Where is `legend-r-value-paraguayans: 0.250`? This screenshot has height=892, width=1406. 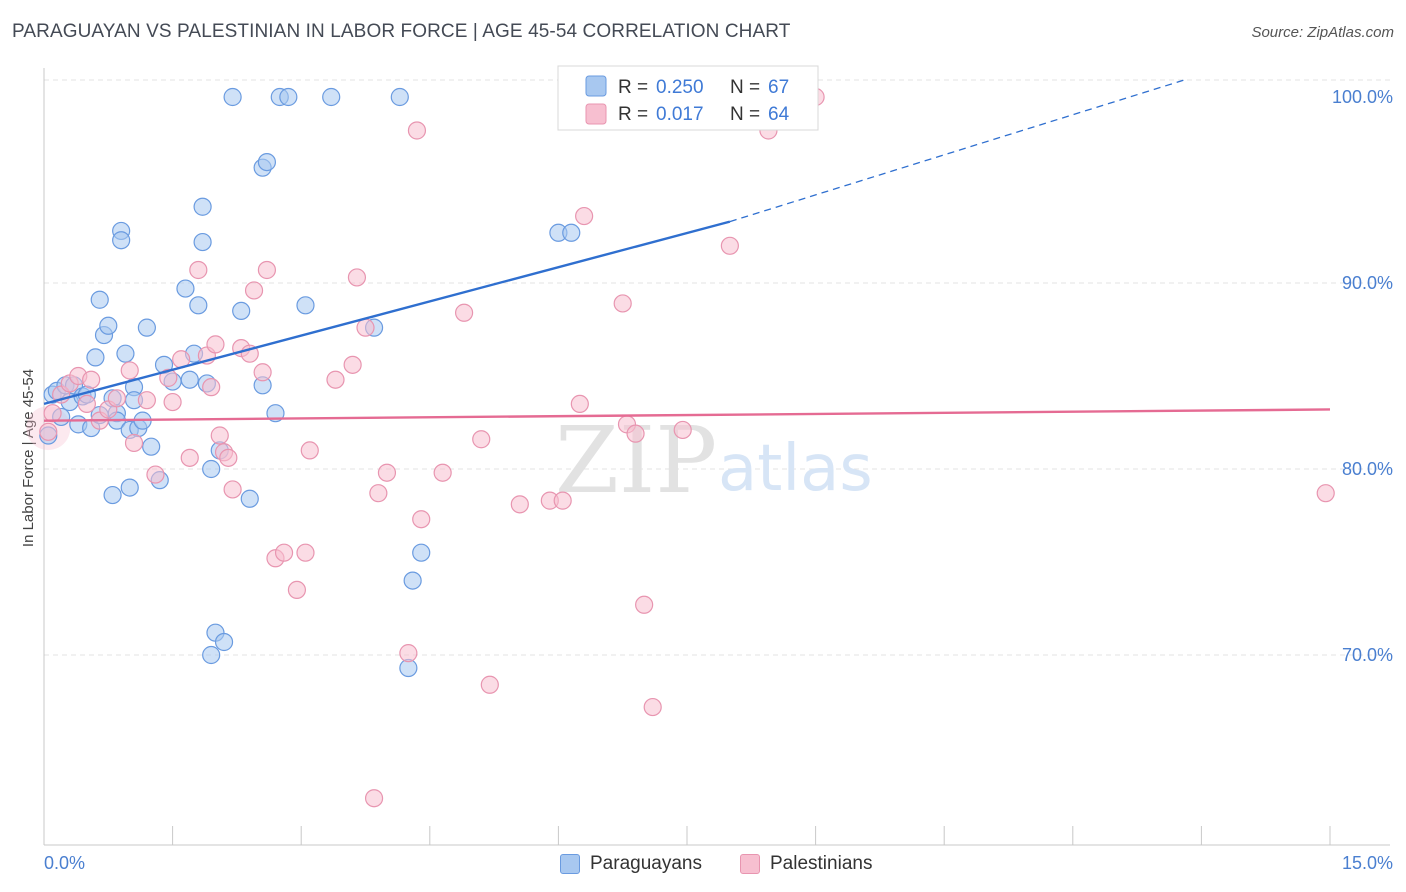
legend-r-value-paraguayans: 0.250 is located at coordinates (680, 87).